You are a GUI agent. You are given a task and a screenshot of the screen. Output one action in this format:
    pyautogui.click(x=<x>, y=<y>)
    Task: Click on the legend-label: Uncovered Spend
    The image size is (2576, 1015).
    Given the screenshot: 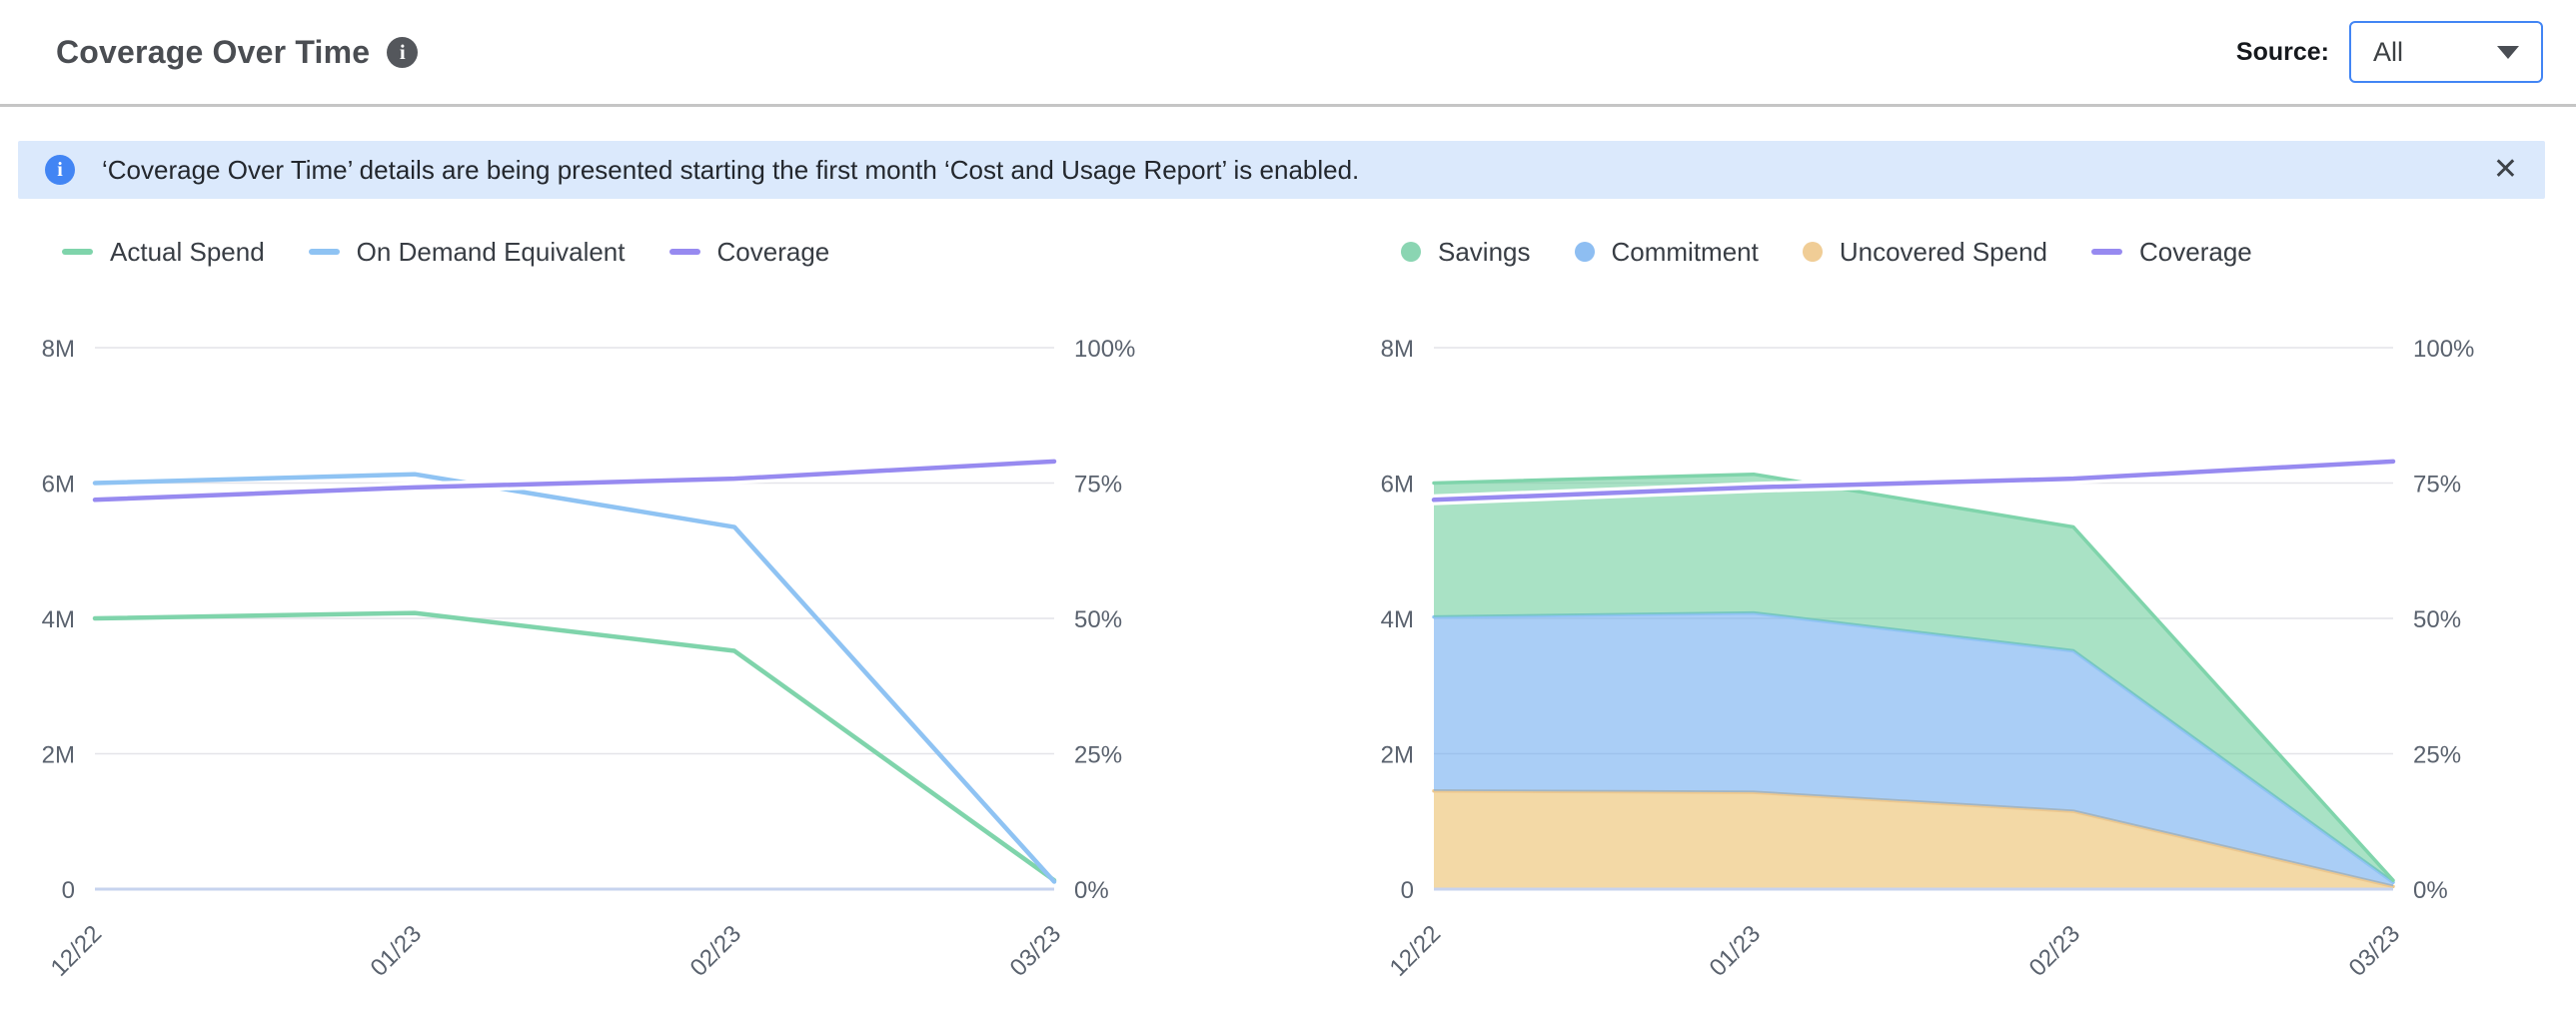 What is the action you would take?
    pyautogui.click(x=1943, y=251)
    